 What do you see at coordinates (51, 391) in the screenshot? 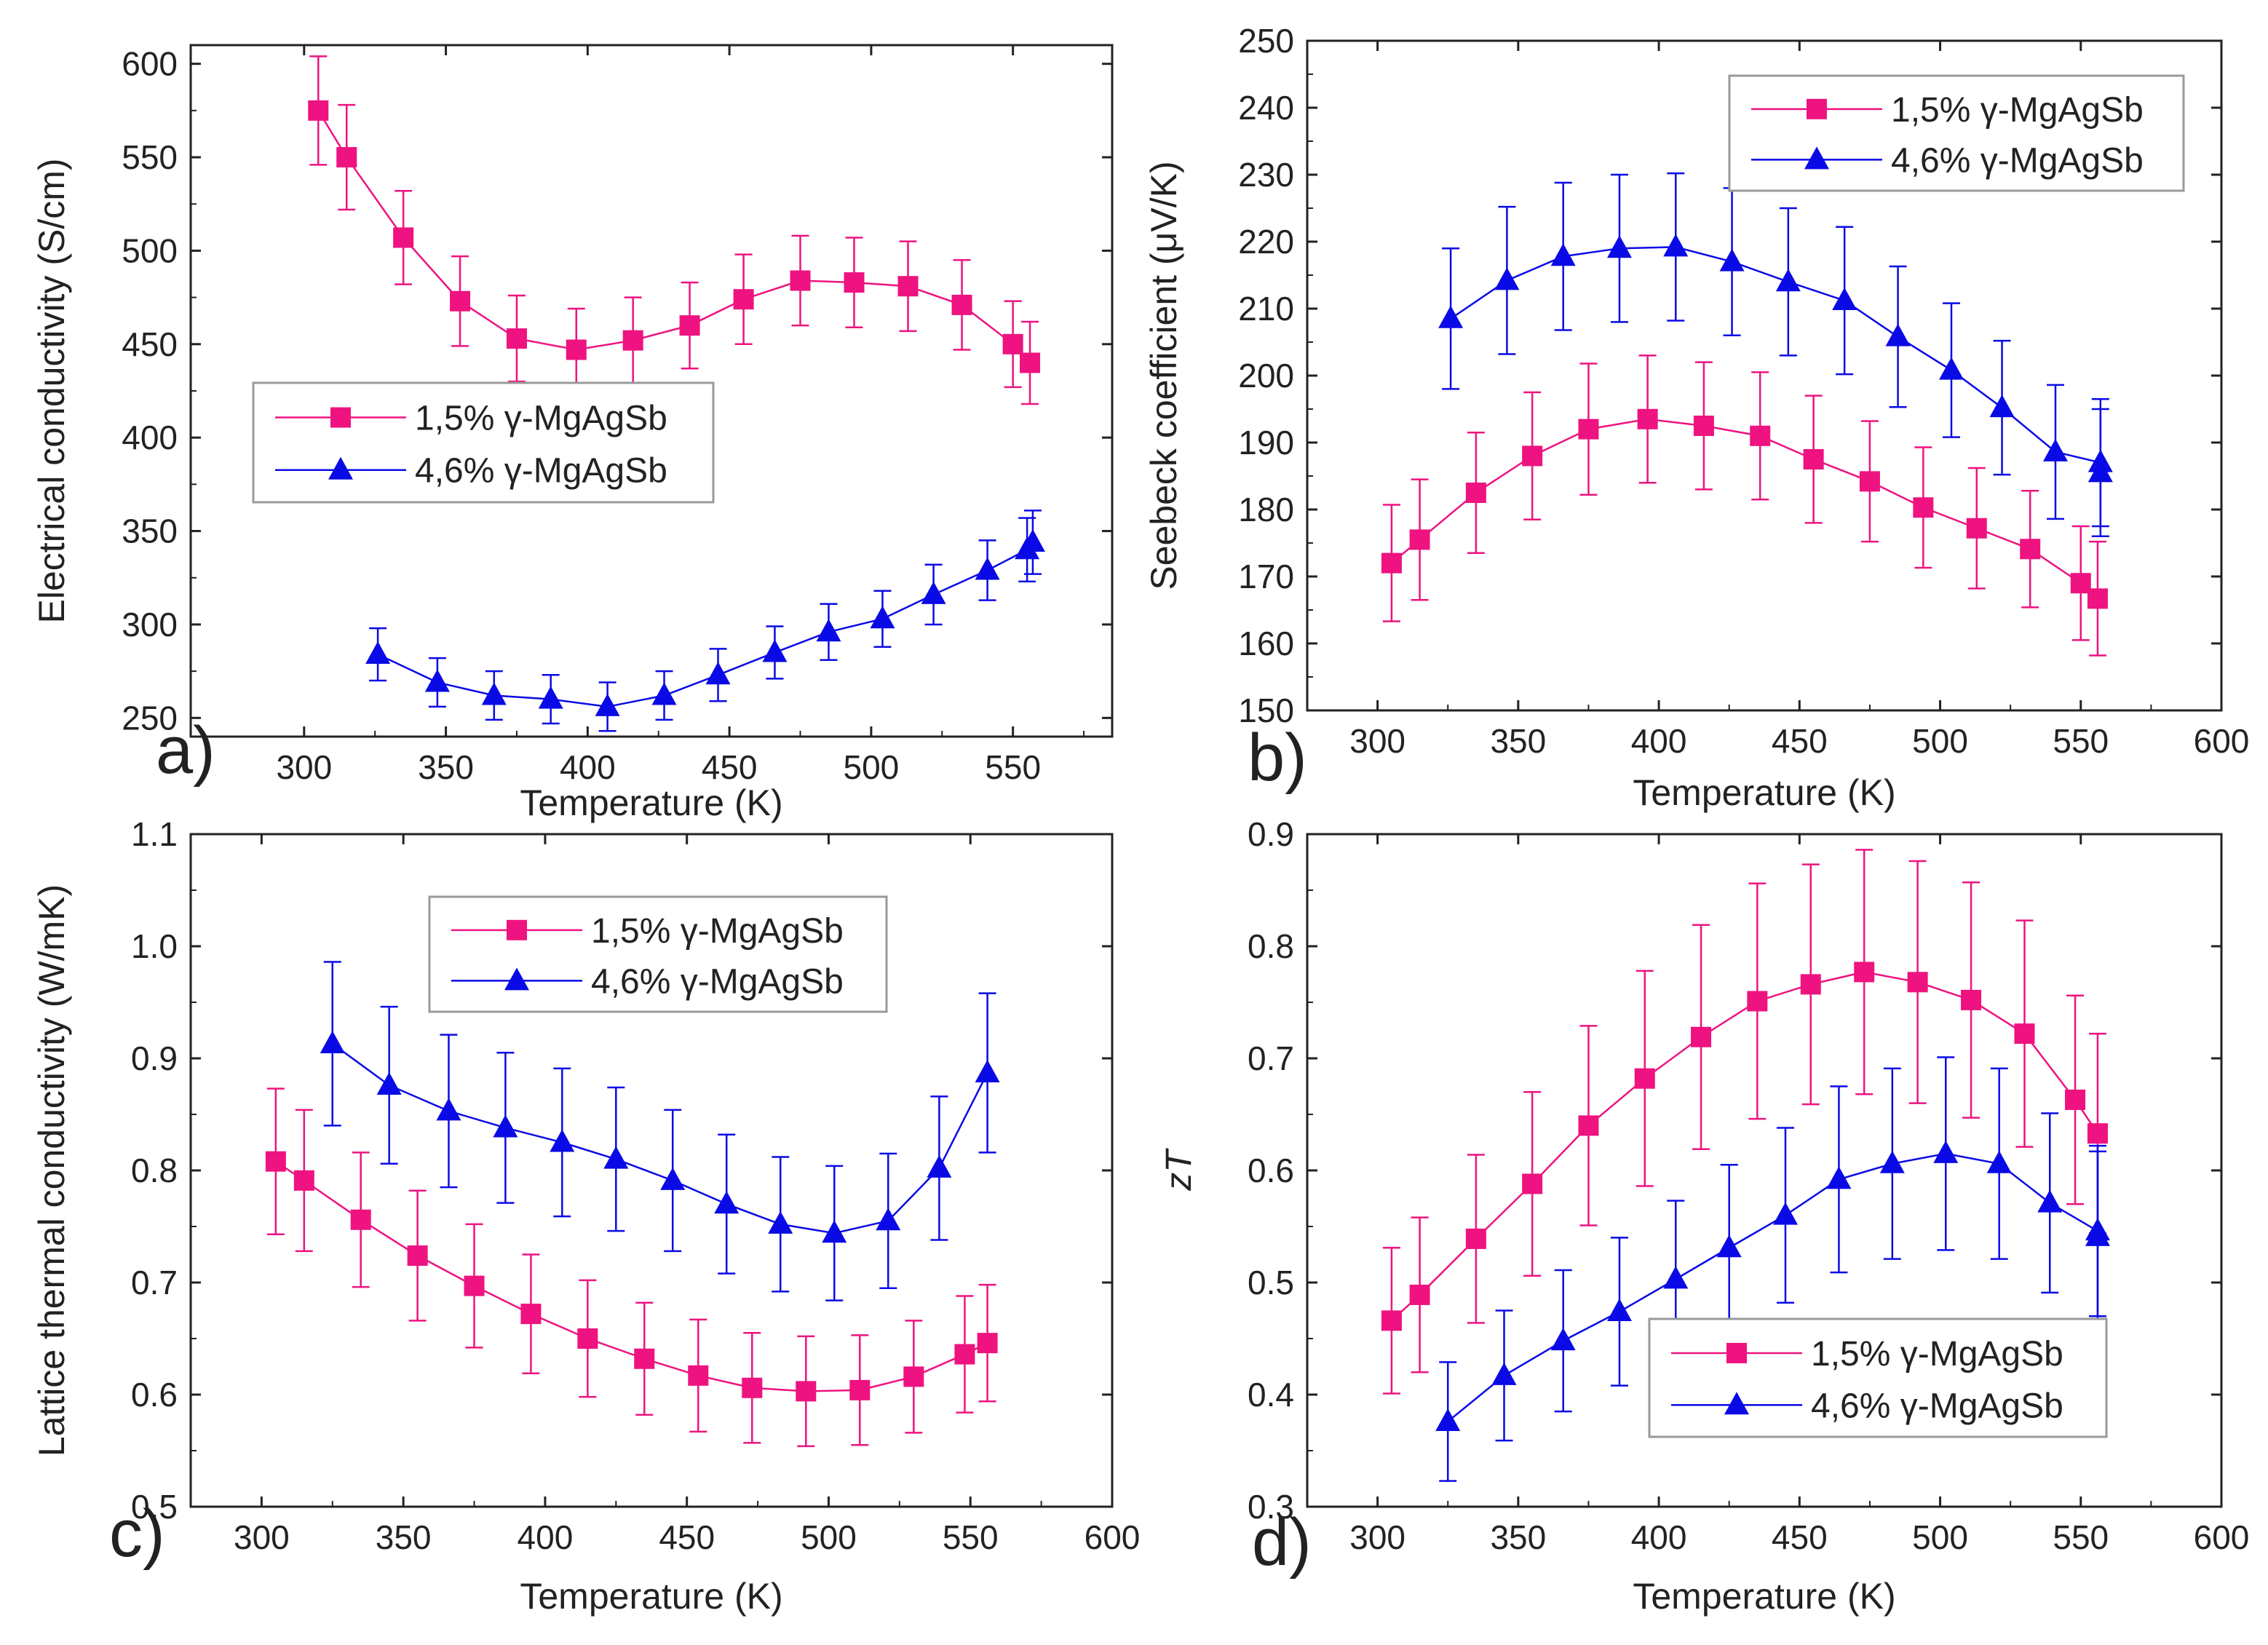
I see `y-axis-label: Electrical conductivity (S/cm)` at bounding box center [51, 391].